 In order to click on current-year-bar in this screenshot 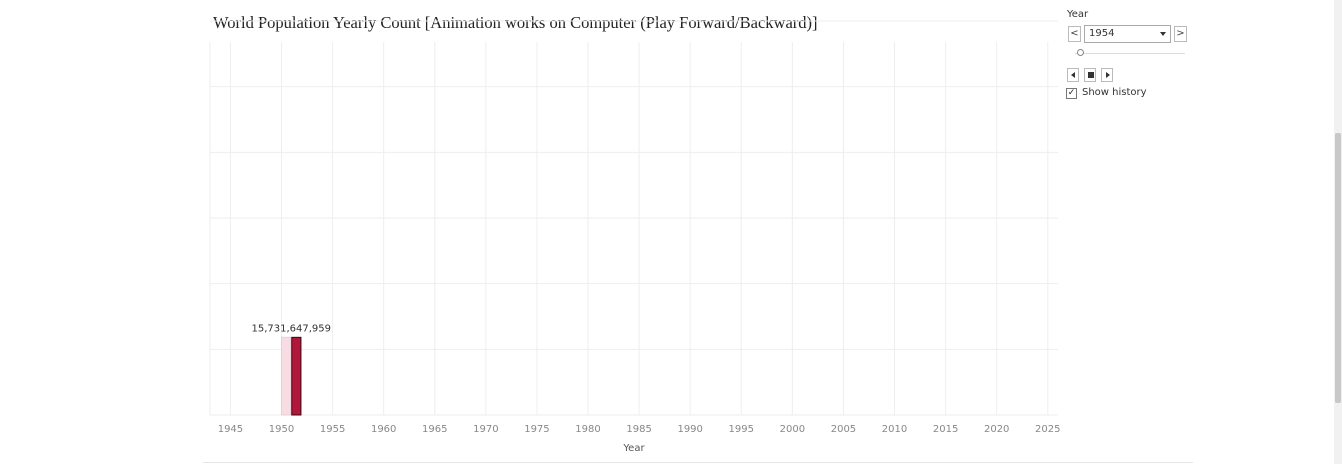, I will do `click(296, 376)`.